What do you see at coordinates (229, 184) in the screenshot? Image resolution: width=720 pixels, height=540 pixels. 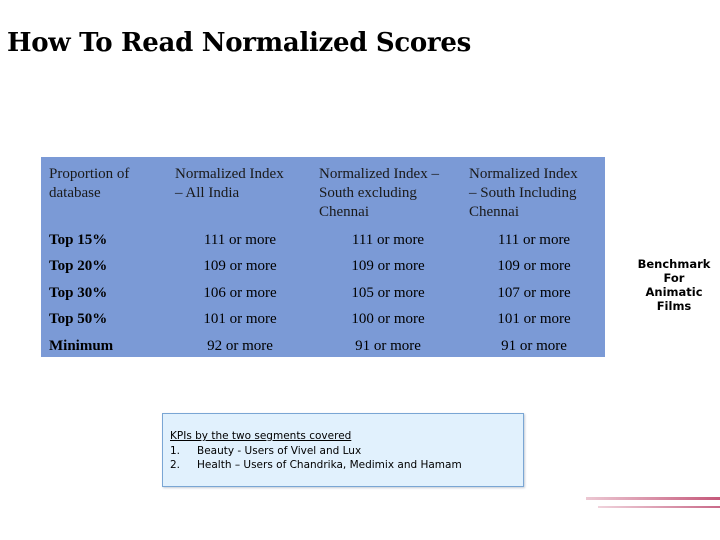 I see `header-all-india: Normalized Index – All India` at bounding box center [229, 184].